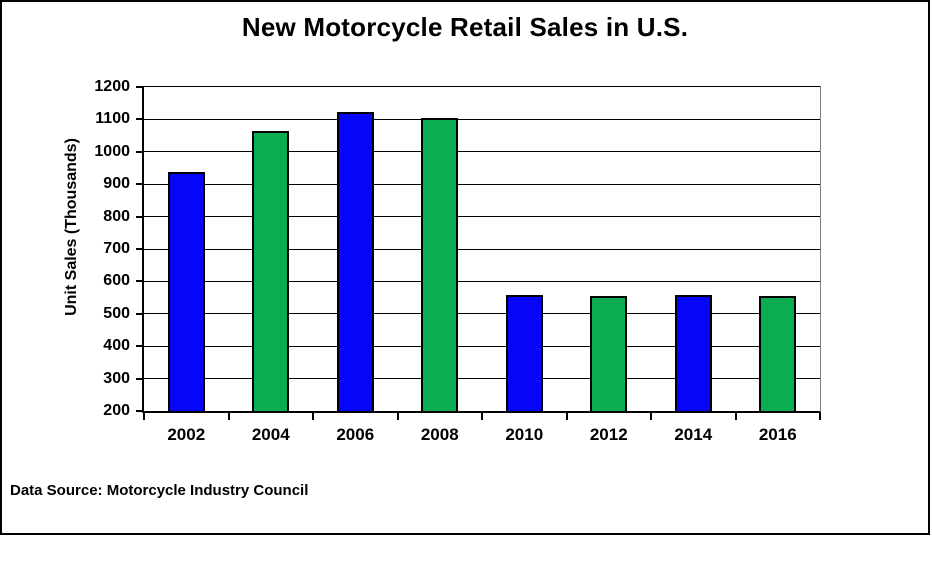 The width and height of the screenshot is (932, 568). What do you see at coordinates (609, 353) in the screenshot?
I see `bar-2012` at bounding box center [609, 353].